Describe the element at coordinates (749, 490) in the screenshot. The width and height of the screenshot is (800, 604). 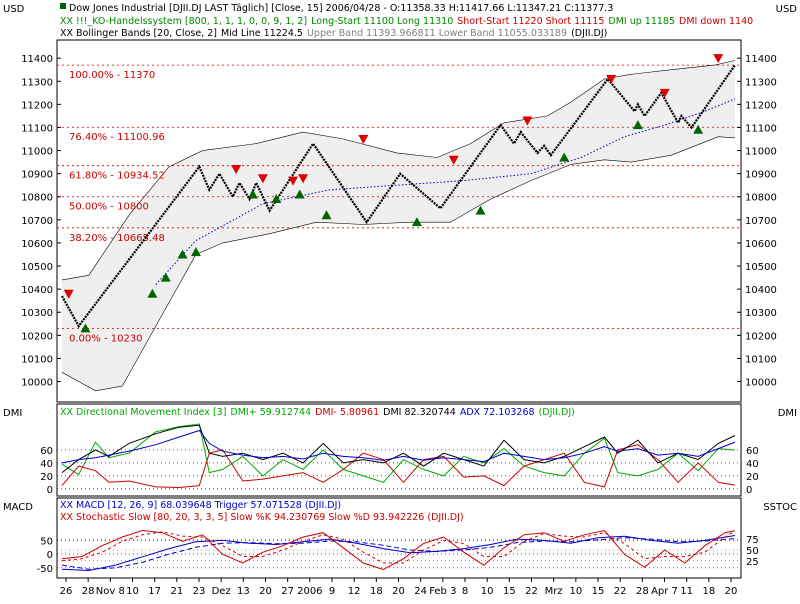
I see `dmi-tick-label: 0` at that location.